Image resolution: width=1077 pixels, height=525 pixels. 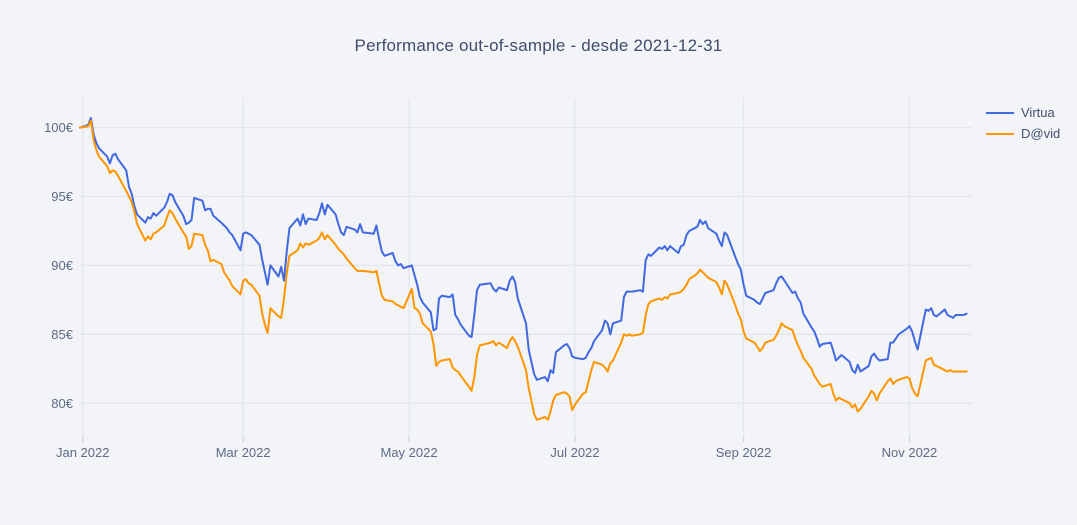 I want to click on x-tick-label: Jul 2022, so click(x=574, y=452).